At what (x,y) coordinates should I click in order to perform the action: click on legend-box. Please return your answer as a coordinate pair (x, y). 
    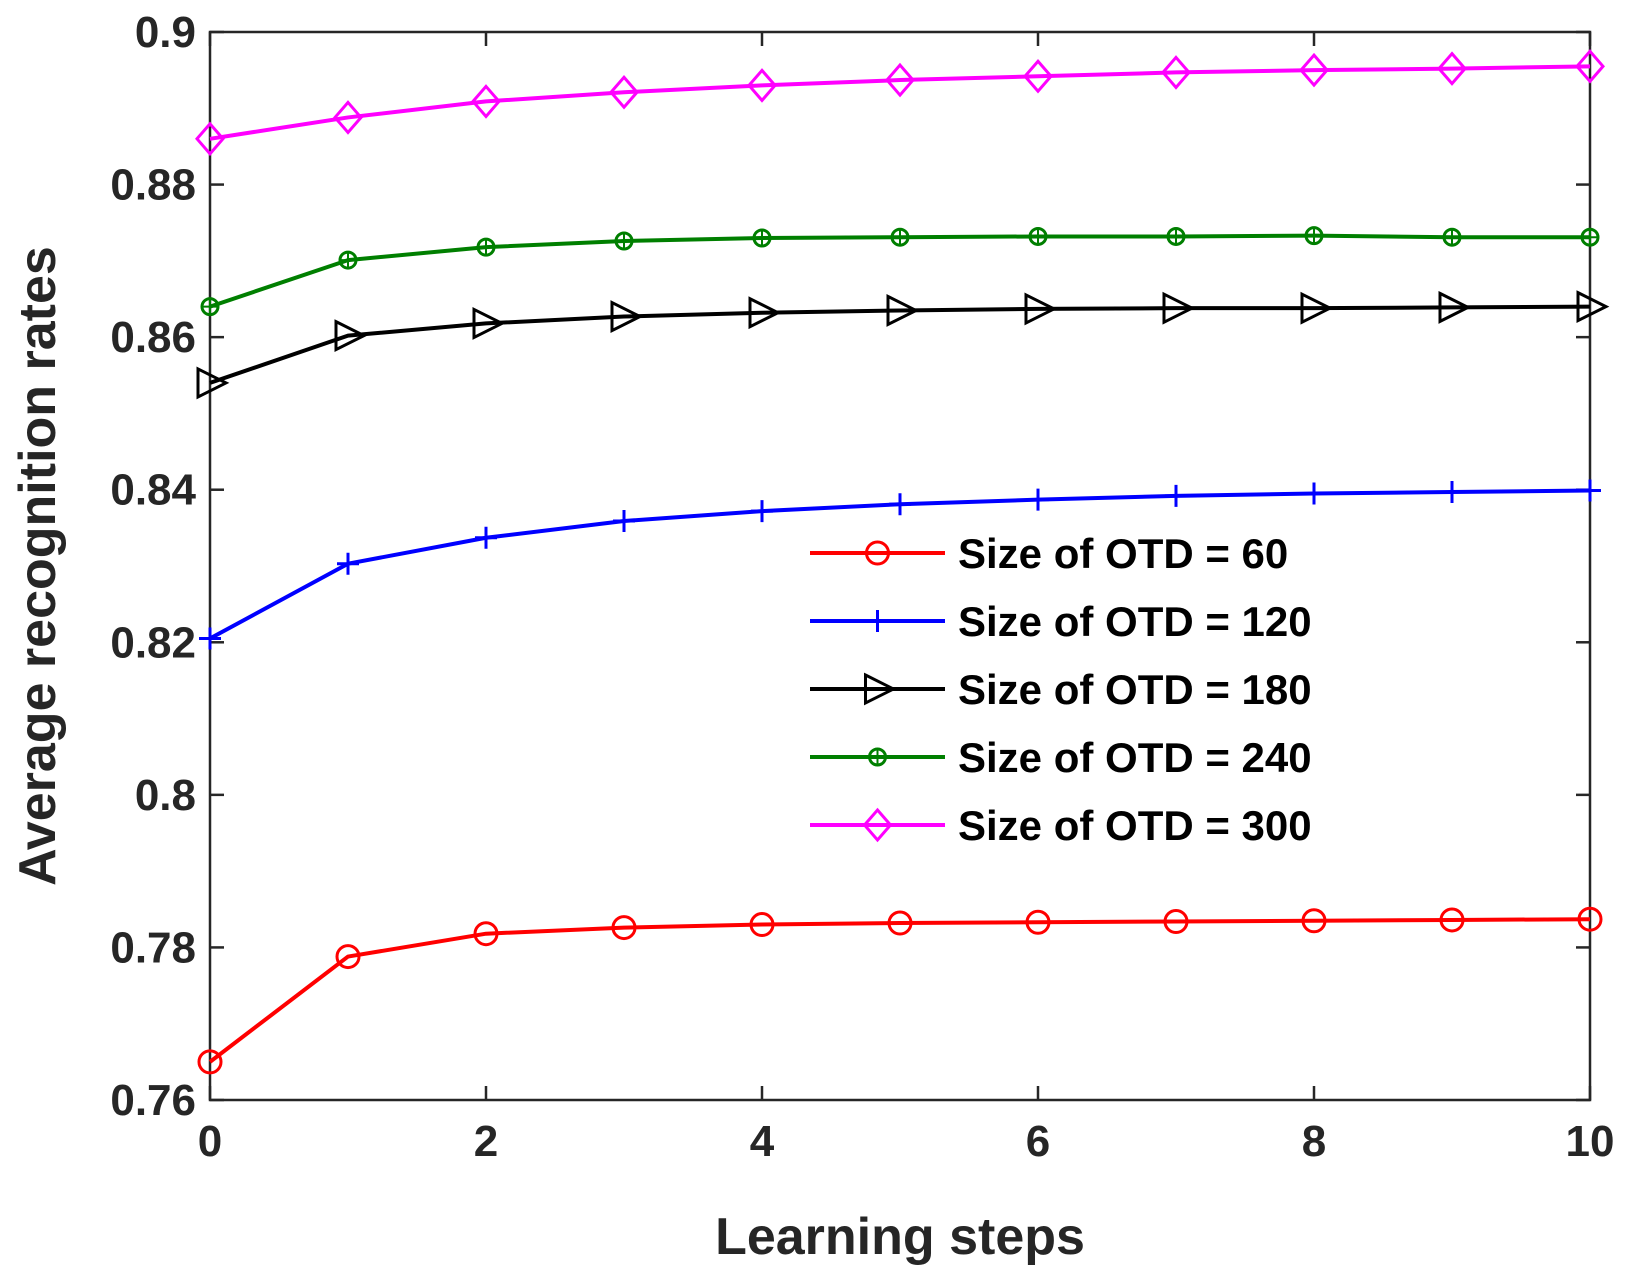
    Looking at the image, I should click on (1080, 685).